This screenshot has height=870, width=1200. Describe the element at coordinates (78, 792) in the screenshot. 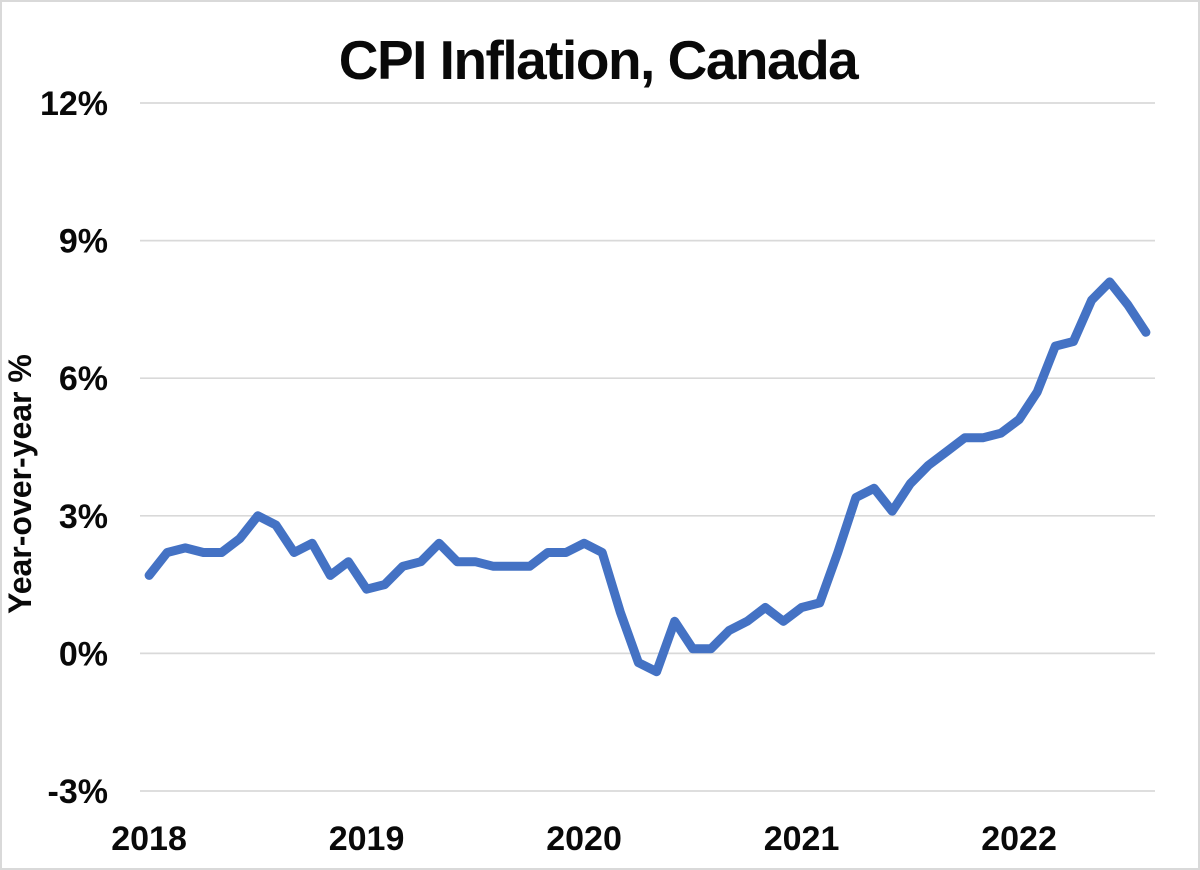

I see `y-tick-label: -3%` at that location.